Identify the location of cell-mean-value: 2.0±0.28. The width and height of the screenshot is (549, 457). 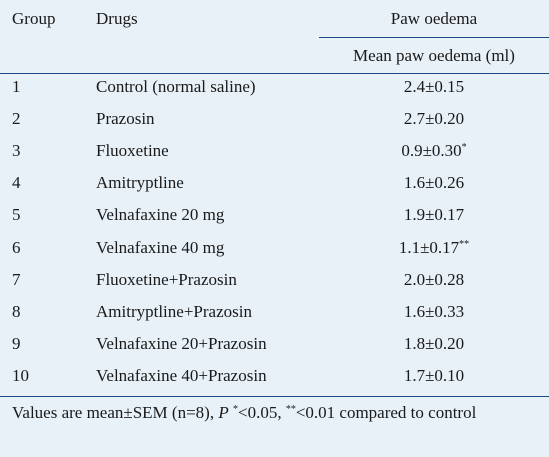
(434, 280).